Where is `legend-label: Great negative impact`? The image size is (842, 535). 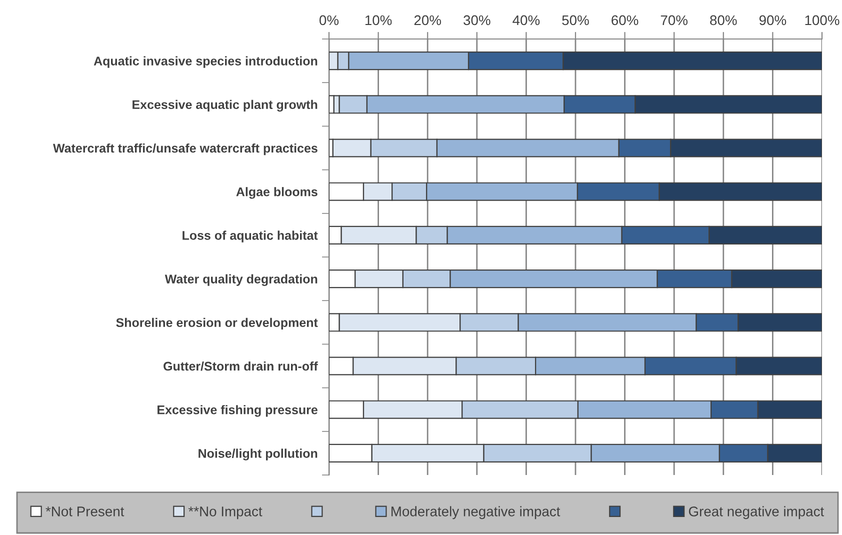
legend-label: Great negative impact is located at coordinates (756, 513).